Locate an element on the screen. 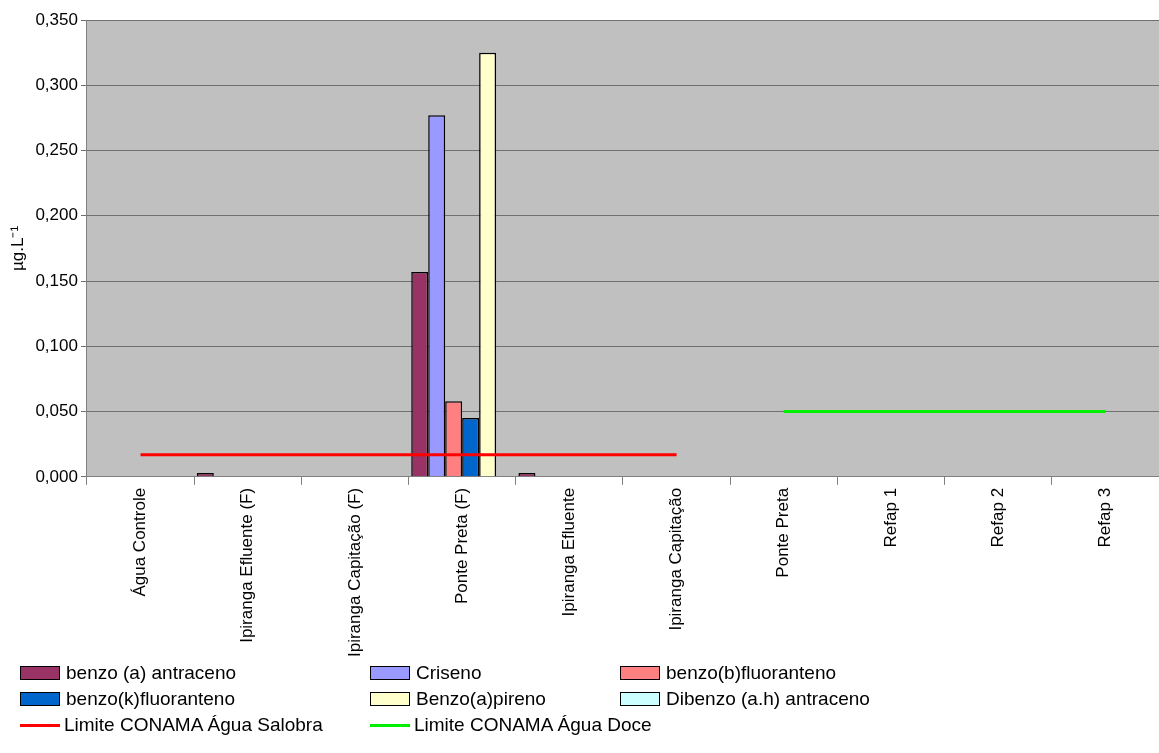 This screenshot has width=1159, height=753. x-tick-label: Refap 1 is located at coordinates (890, 517).